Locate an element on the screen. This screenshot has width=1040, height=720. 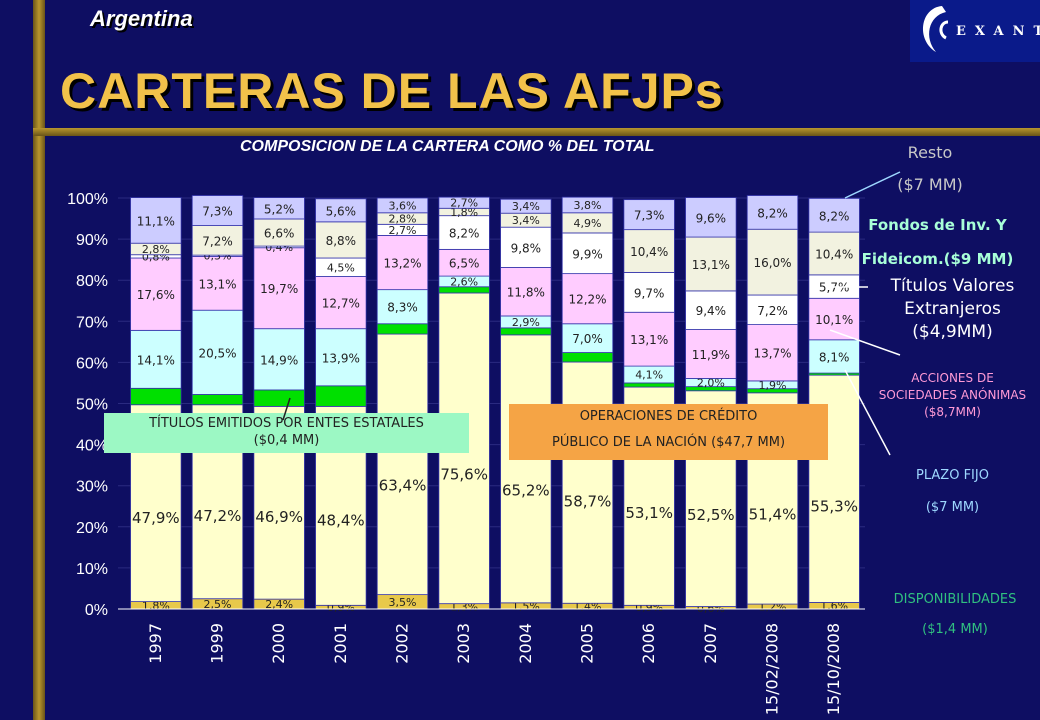
data-label: 10,1% is located at coordinates (834, 320).